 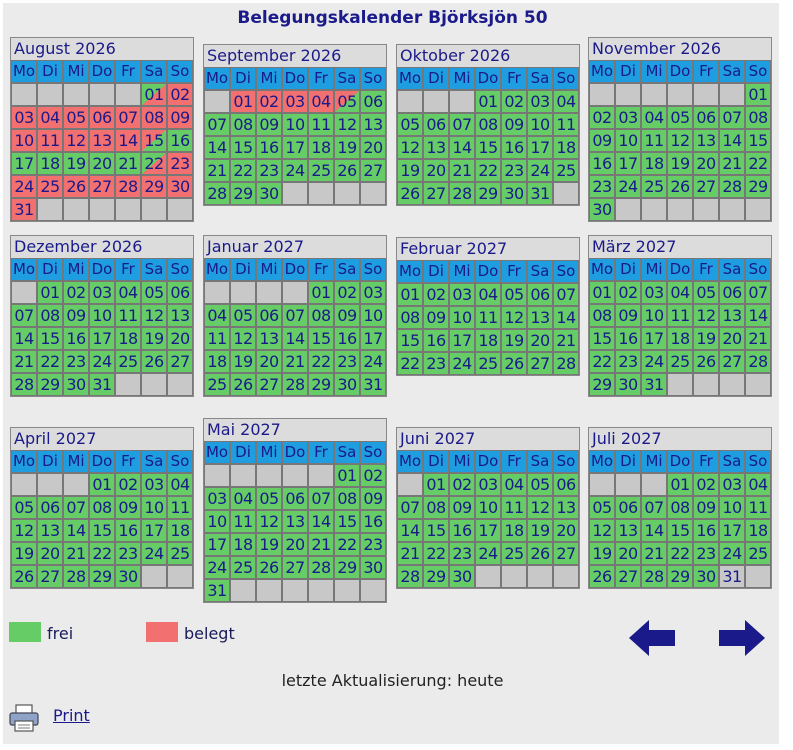 What do you see at coordinates (102, 507) in the screenshot?
I see `day-cell: 08` at bounding box center [102, 507].